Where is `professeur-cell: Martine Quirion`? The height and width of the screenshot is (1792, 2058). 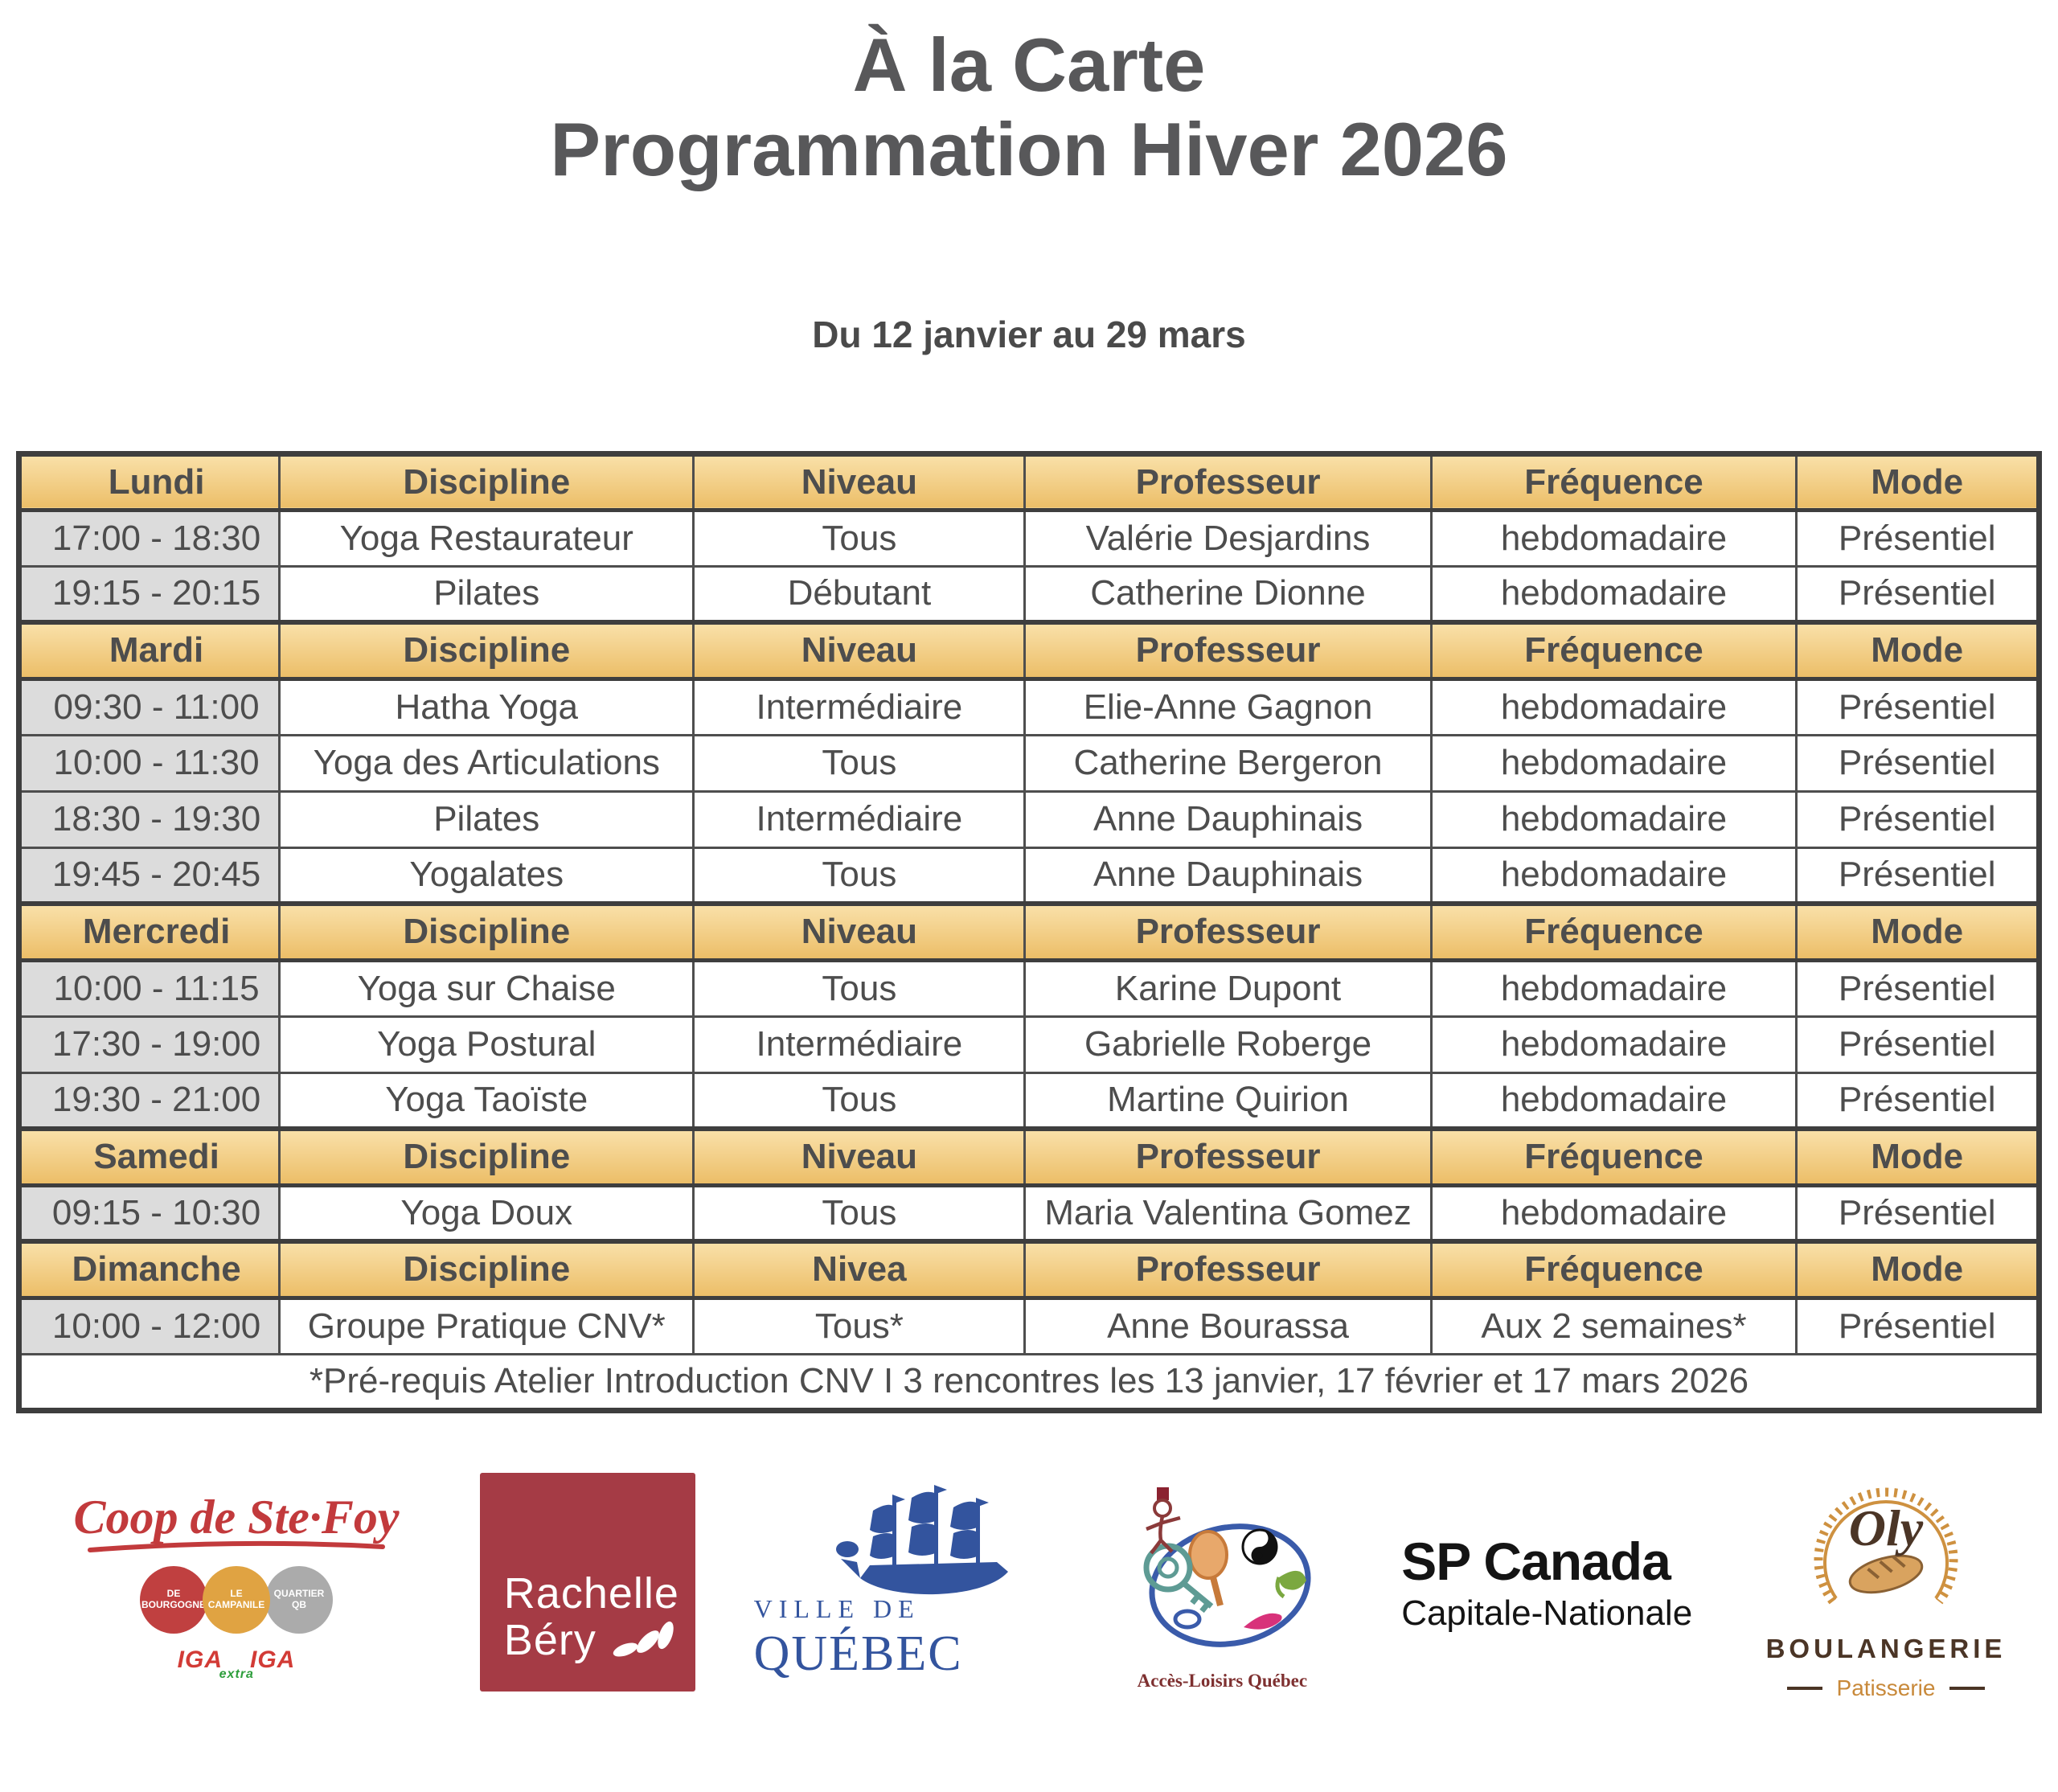 professeur-cell: Martine Quirion is located at coordinates (1228, 1101).